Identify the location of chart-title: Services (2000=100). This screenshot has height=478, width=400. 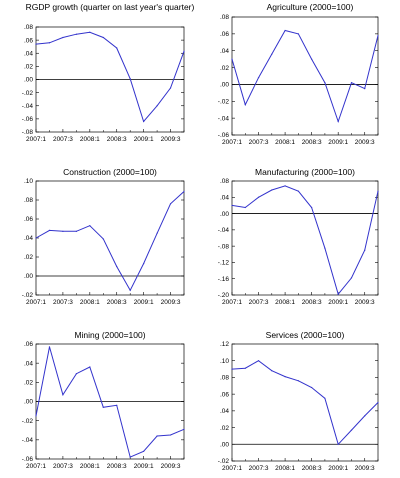
(305, 335).